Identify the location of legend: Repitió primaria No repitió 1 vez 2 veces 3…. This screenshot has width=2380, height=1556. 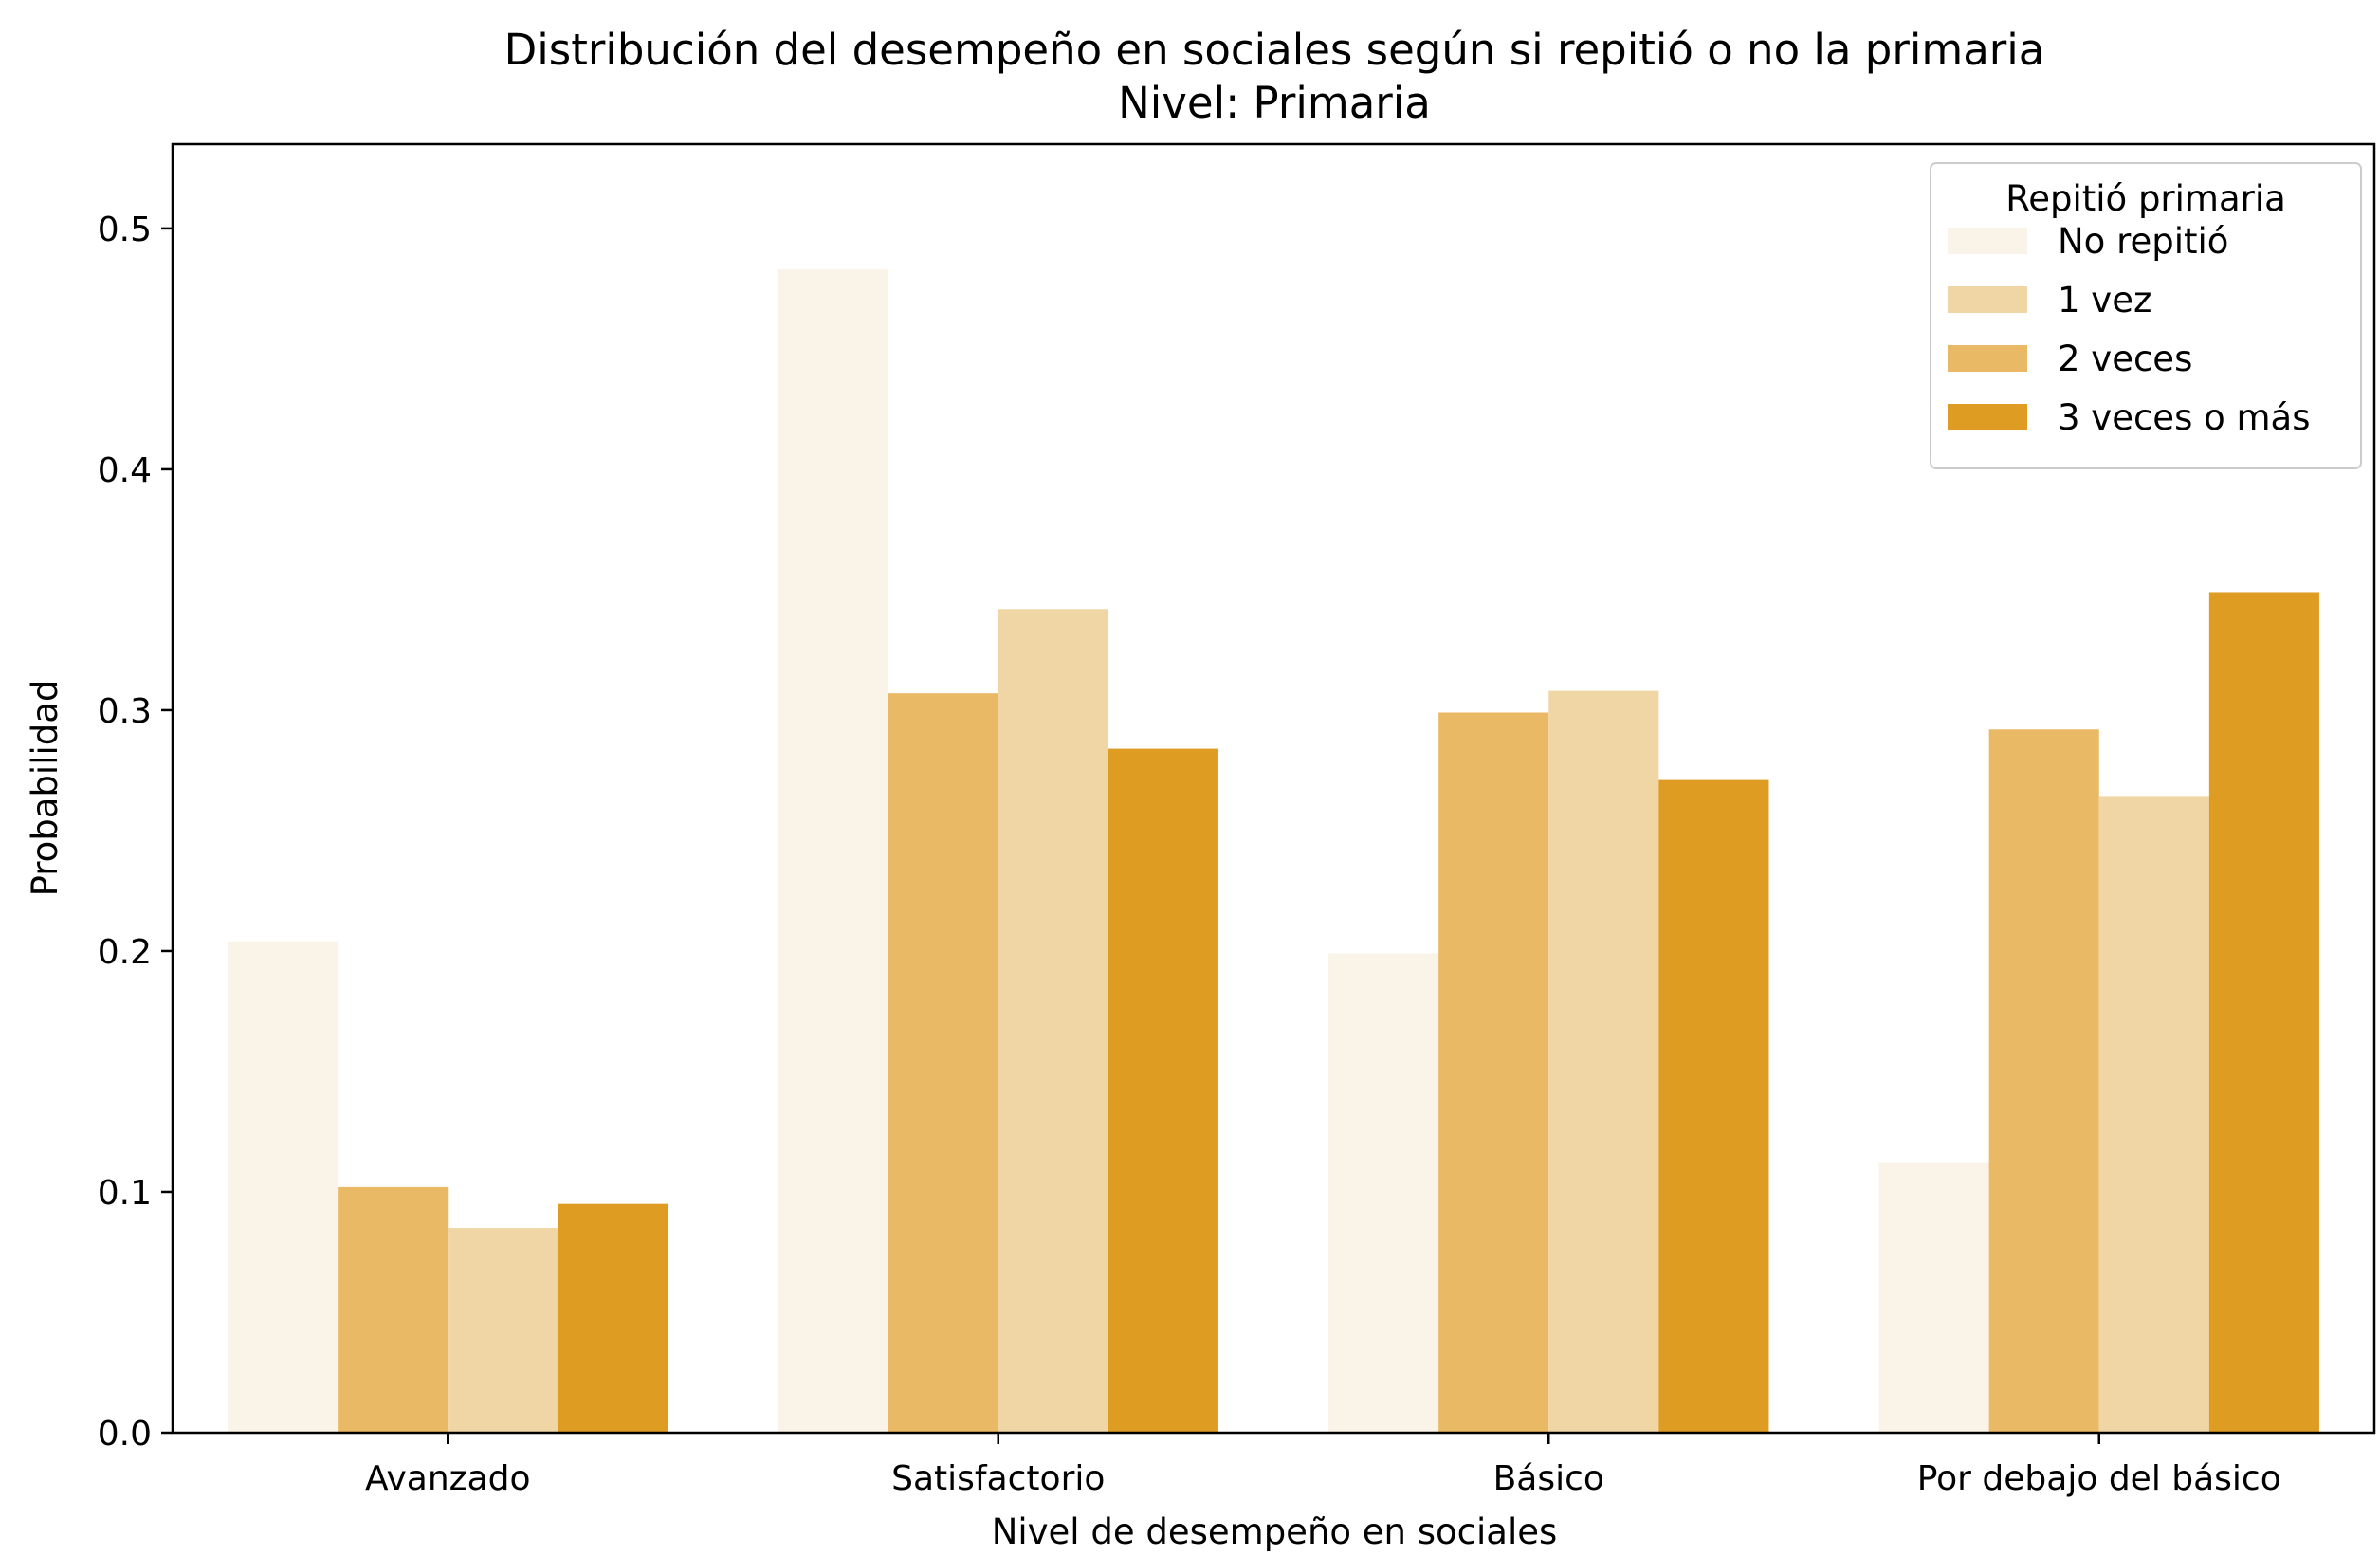
(2146, 315).